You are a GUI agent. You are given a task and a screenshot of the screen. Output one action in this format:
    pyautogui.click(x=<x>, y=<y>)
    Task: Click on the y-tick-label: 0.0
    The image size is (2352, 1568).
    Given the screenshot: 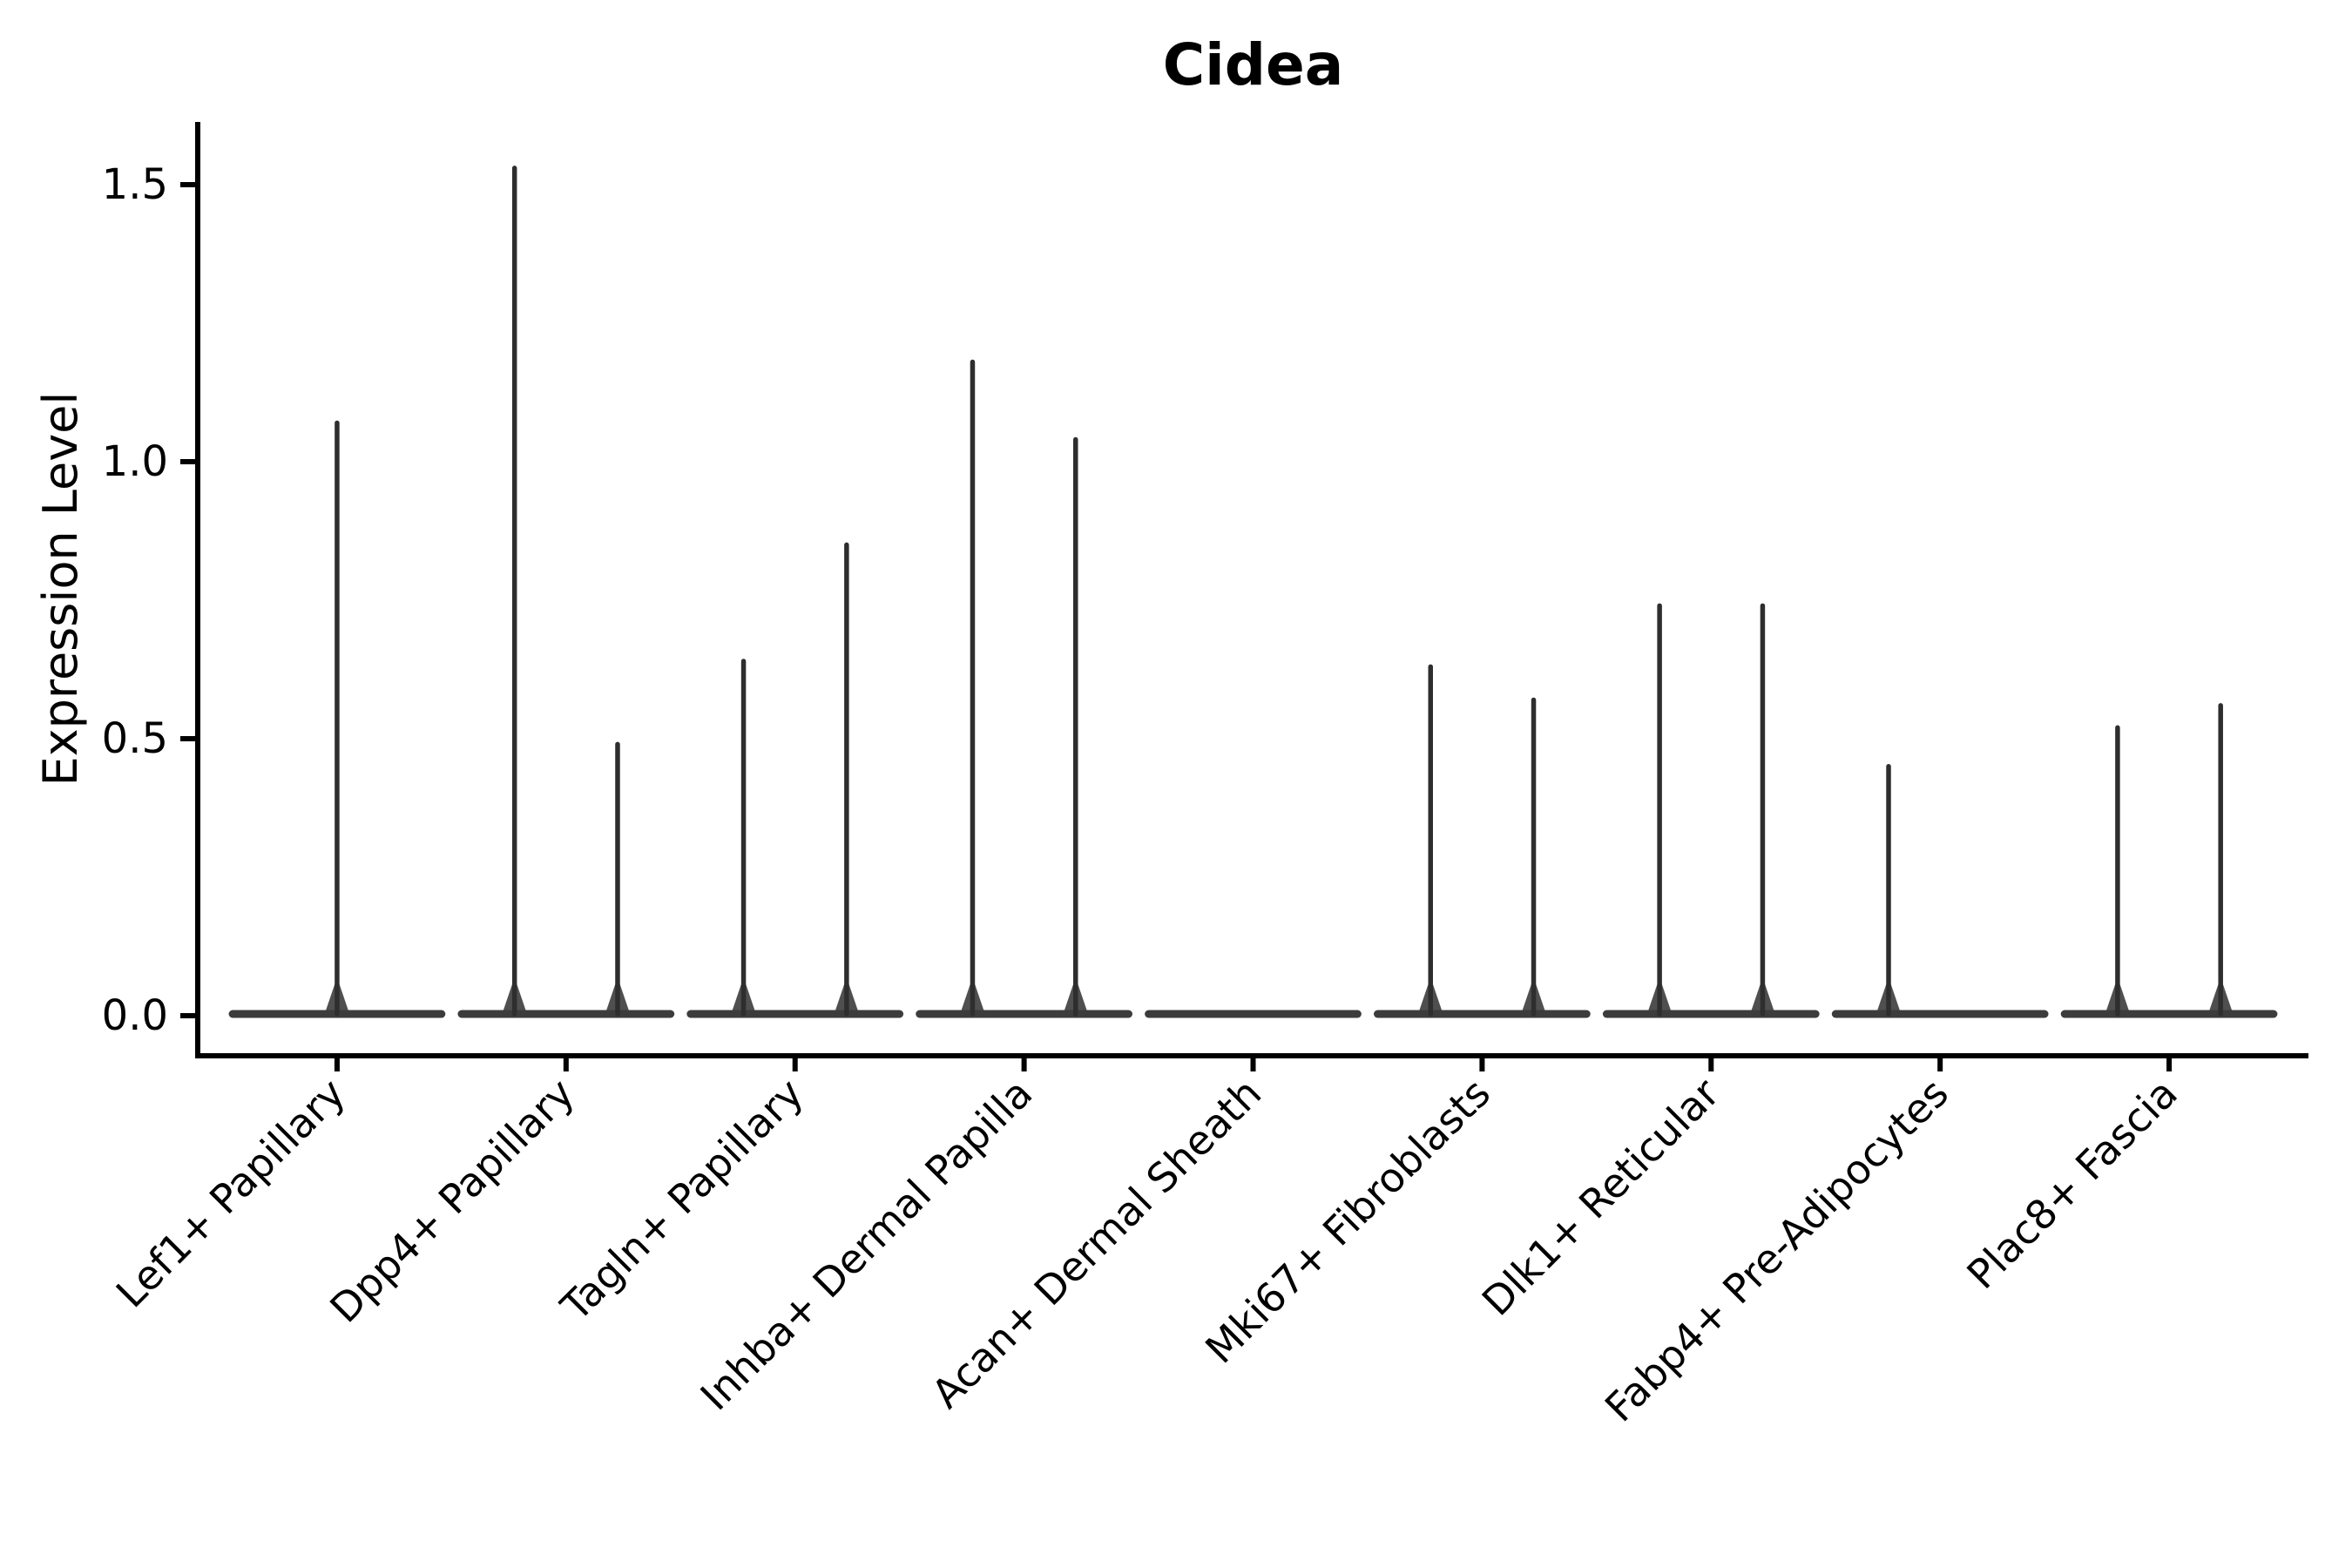 What is the action you would take?
    pyautogui.click(x=135, y=1015)
    